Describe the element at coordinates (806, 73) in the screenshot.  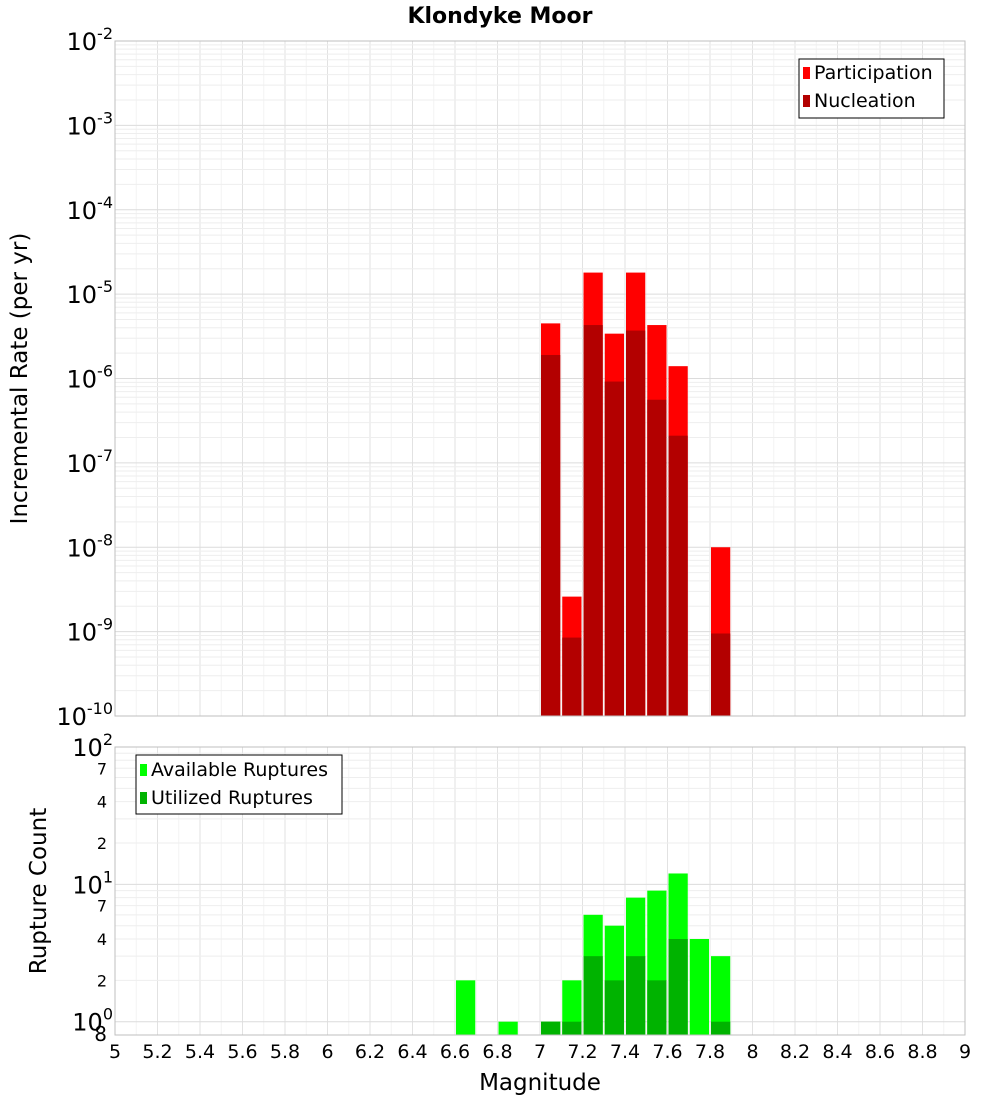
I see `legend-swatch-participation` at that location.